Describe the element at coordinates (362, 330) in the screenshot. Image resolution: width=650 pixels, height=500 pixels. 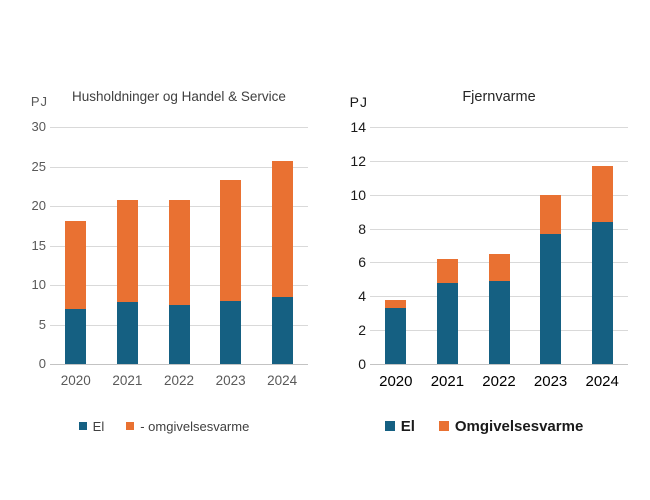
I see `y-tick-label: 2` at that location.